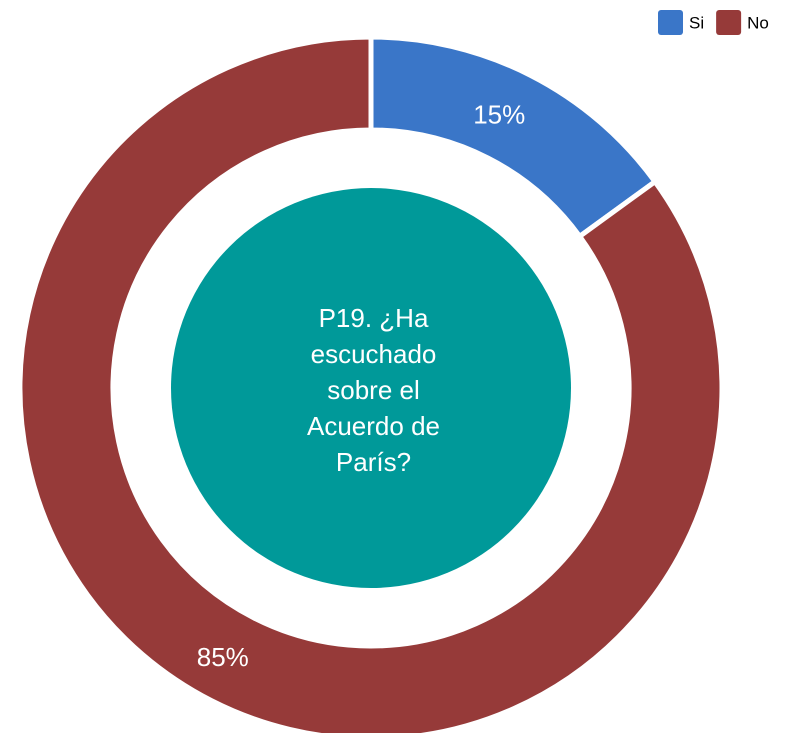 The image size is (789, 733). I want to click on data-label: 15%, so click(499, 115).